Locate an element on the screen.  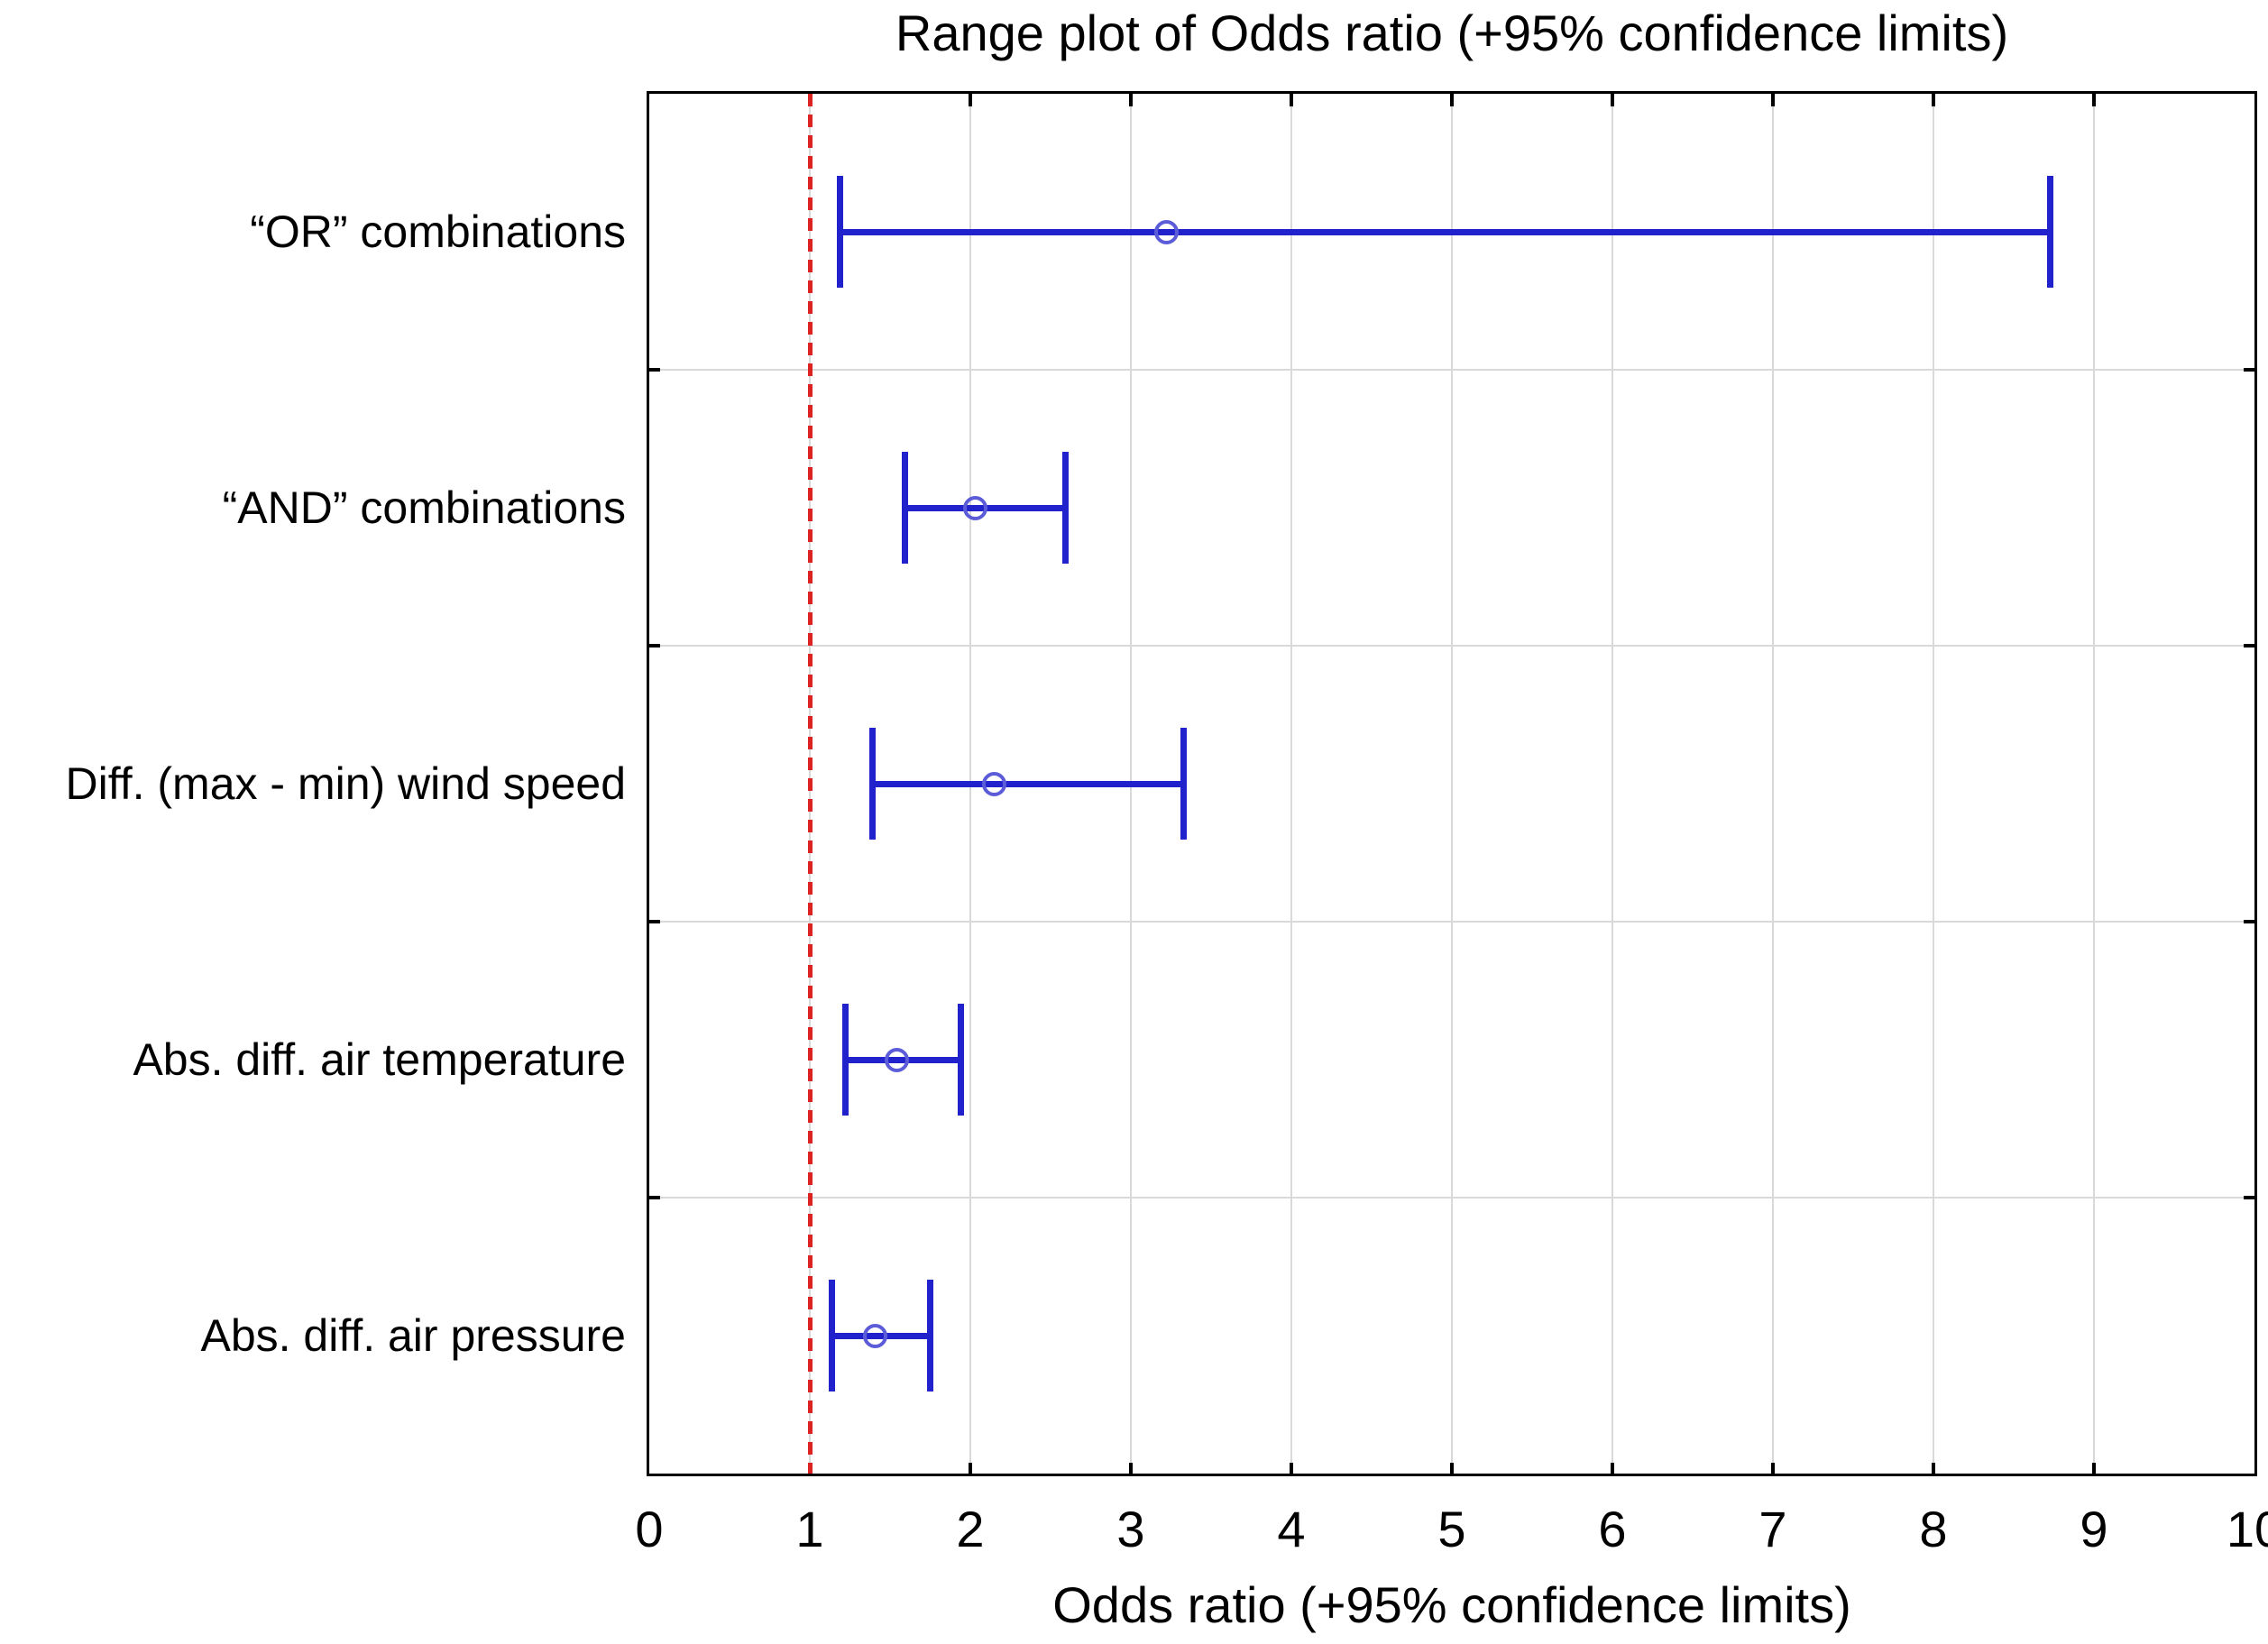
x-axis-tick-label: 8 is located at coordinates (1933, 1529).